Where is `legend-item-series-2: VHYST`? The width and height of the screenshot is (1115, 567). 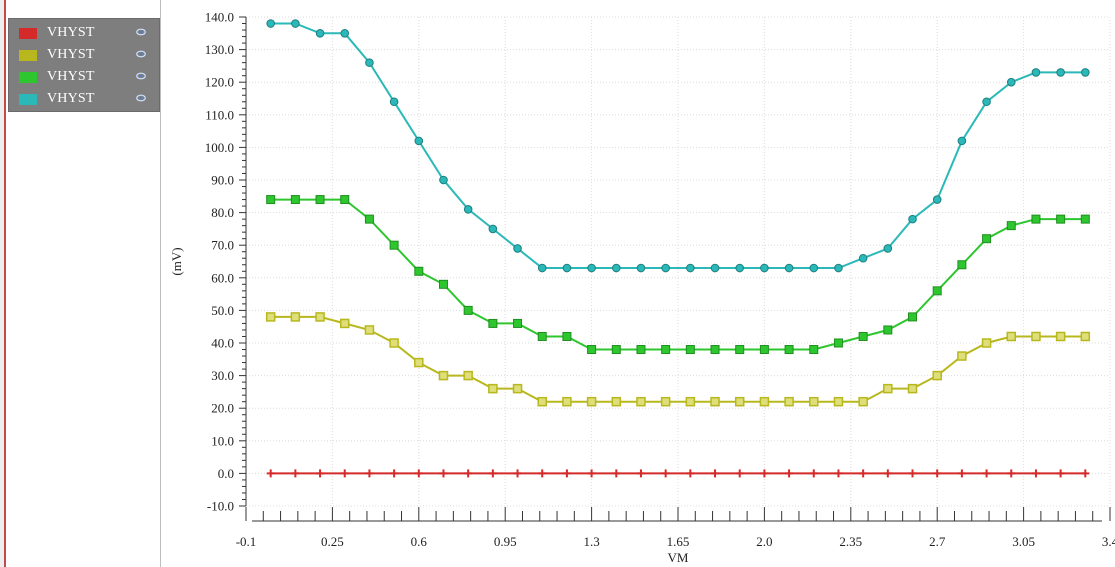
legend-item-series-2: VHYST is located at coordinates (84, 55).